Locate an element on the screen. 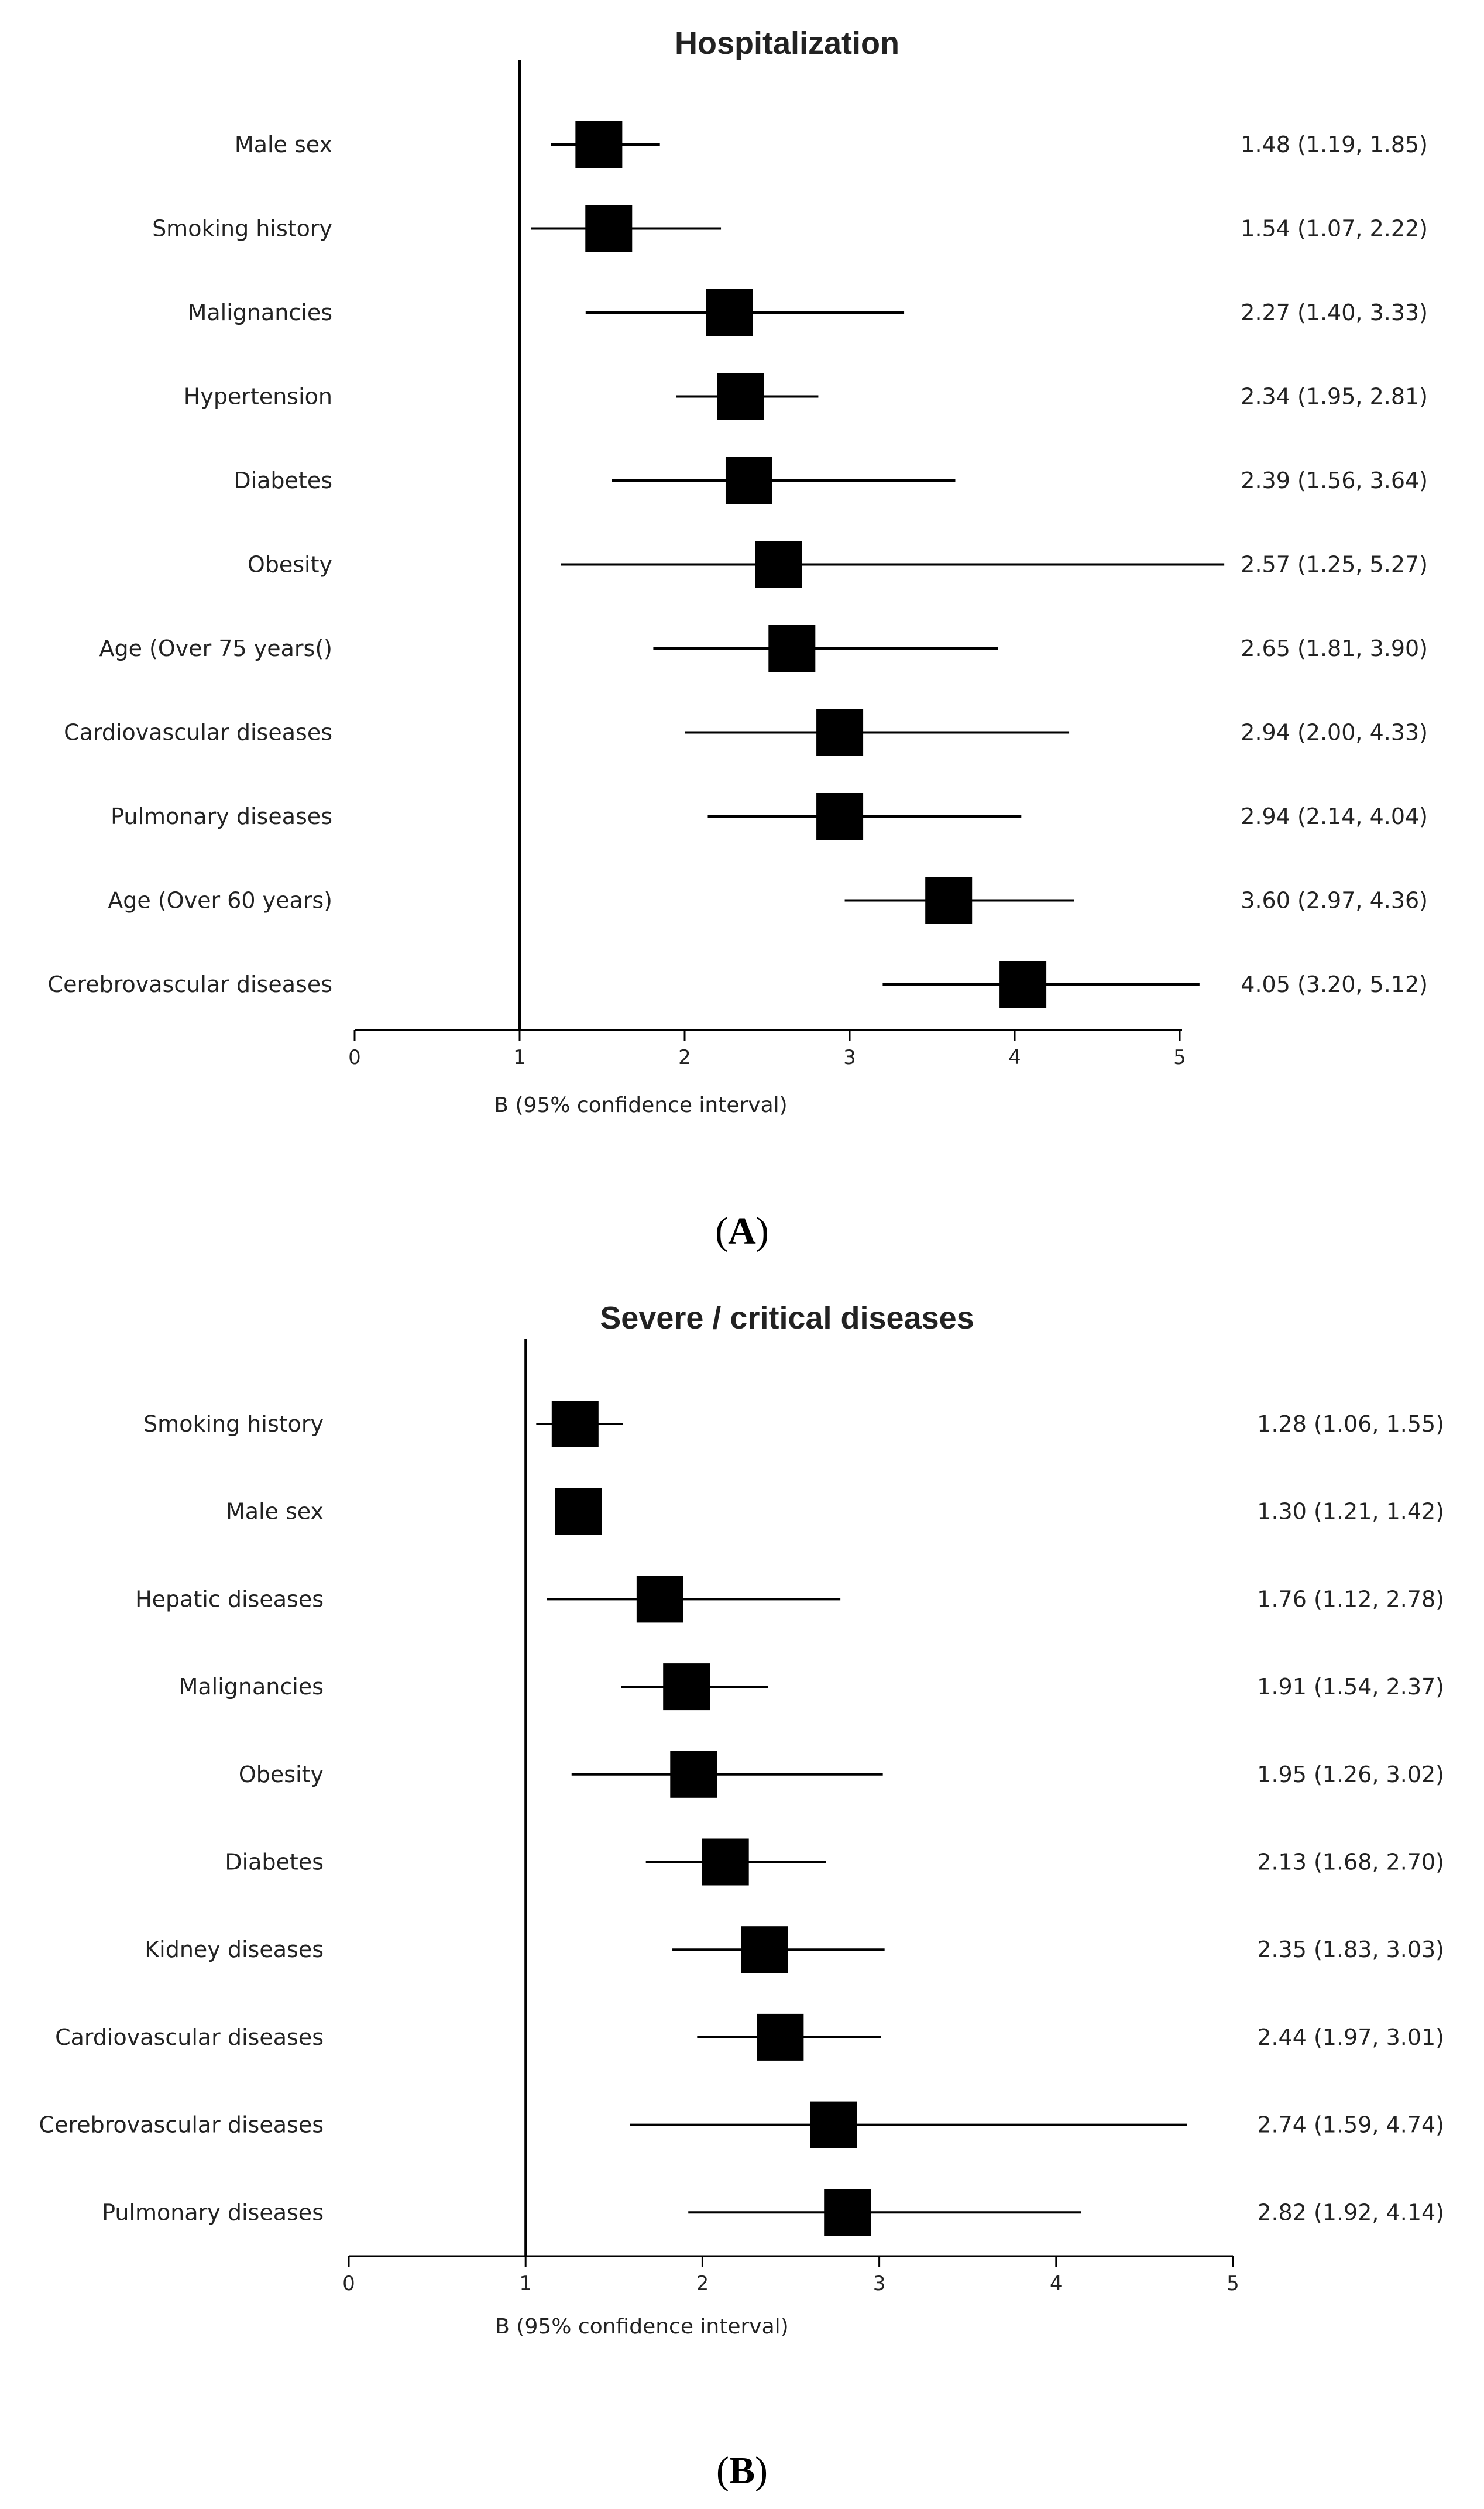 This screenshot has width=1484, height=2509. panel-b-row-value: 1.76 (1.12, 2.78) is located at coordinates (1351, 1599).